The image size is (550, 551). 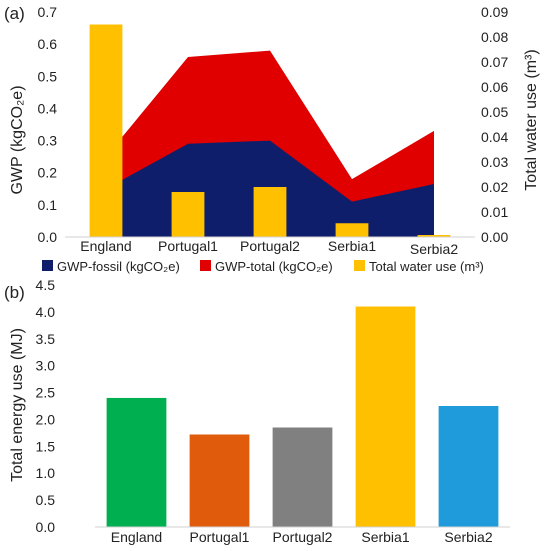 What do you see at coordinates (48, 141) in the screenshot?
I see `panel-a-y-tick-label: 0.3` at bounding box center [48, 141].